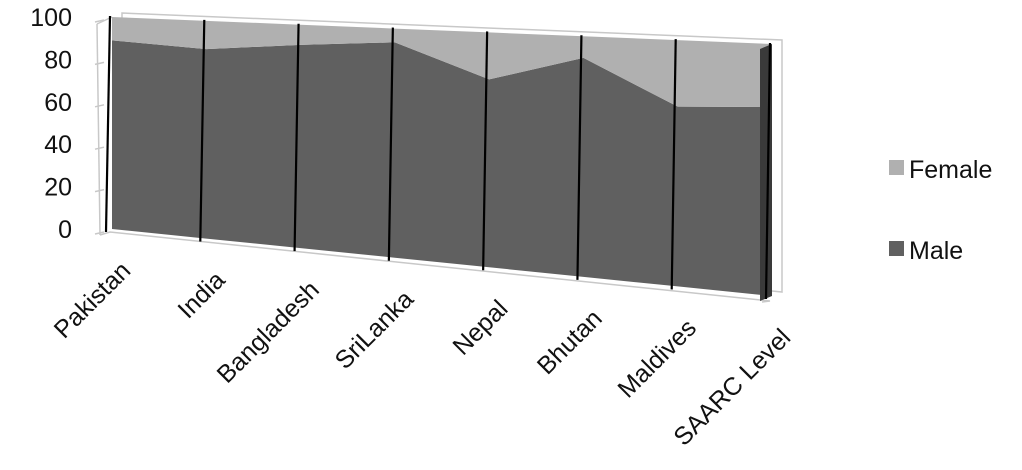 The width and height of the screenshot is (1022, 470). Describe the element at coordinates (58, 145) in the screenshot. I see `y-tick-label: 40` at that location.